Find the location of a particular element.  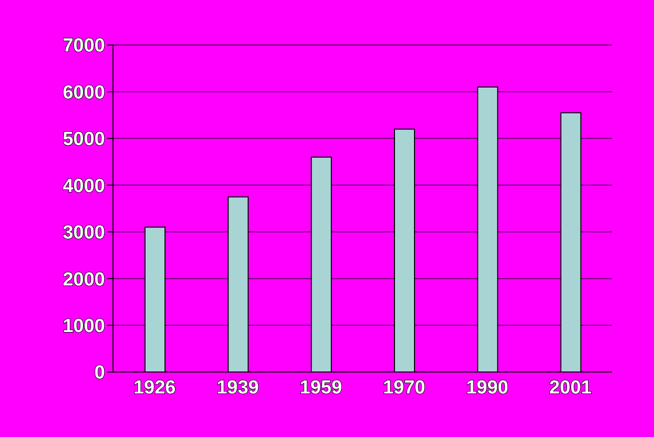

y-tick-label: 1000 is located at coordinates (83, 327).